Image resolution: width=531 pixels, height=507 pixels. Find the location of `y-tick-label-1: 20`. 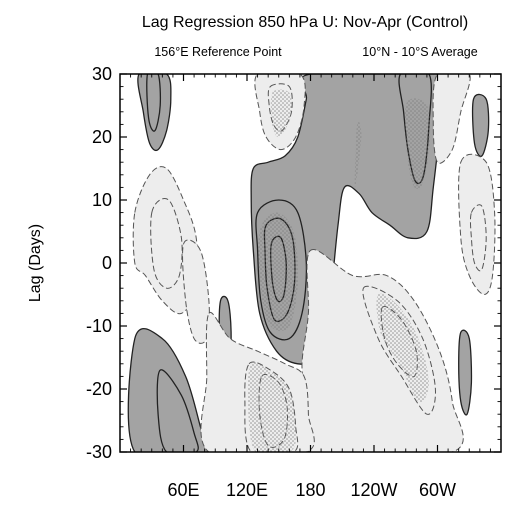

y-tick-label-1: 20 is located at coordinates (102, 137).